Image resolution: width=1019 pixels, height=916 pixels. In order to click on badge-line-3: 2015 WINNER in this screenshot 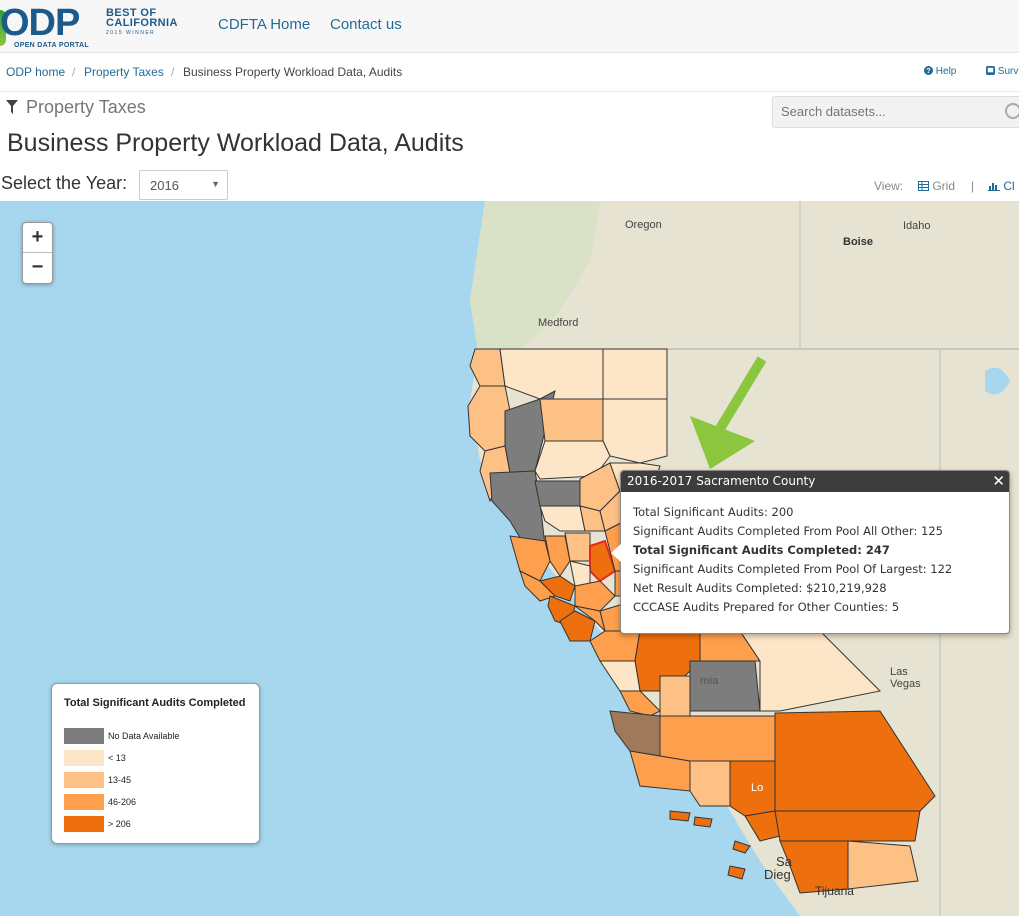, I will do `click(131, 33)`.